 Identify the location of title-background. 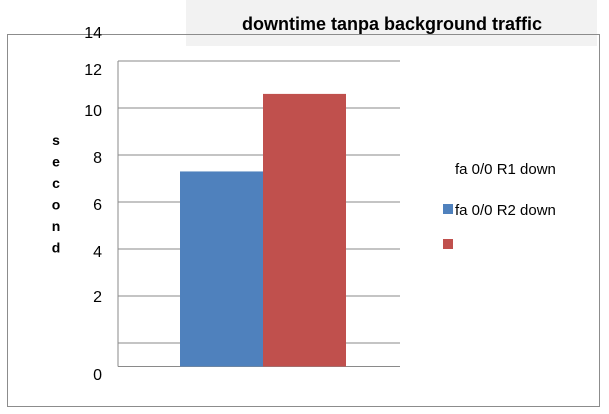
(391, 23).